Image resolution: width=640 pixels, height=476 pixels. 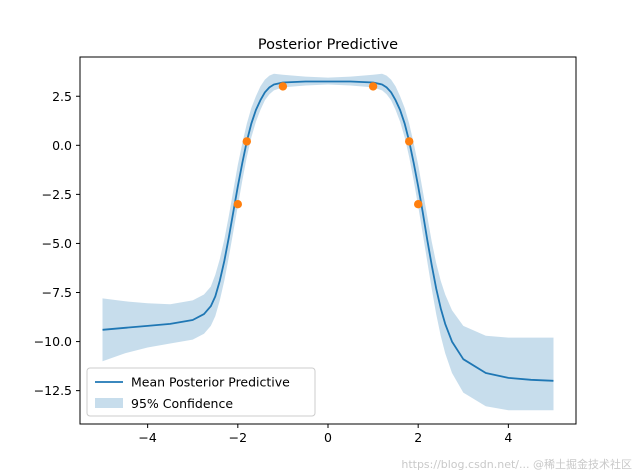 I want to click on legend: Mean Posterior Predictive 95% Confidence, so click(x=201, y=392).